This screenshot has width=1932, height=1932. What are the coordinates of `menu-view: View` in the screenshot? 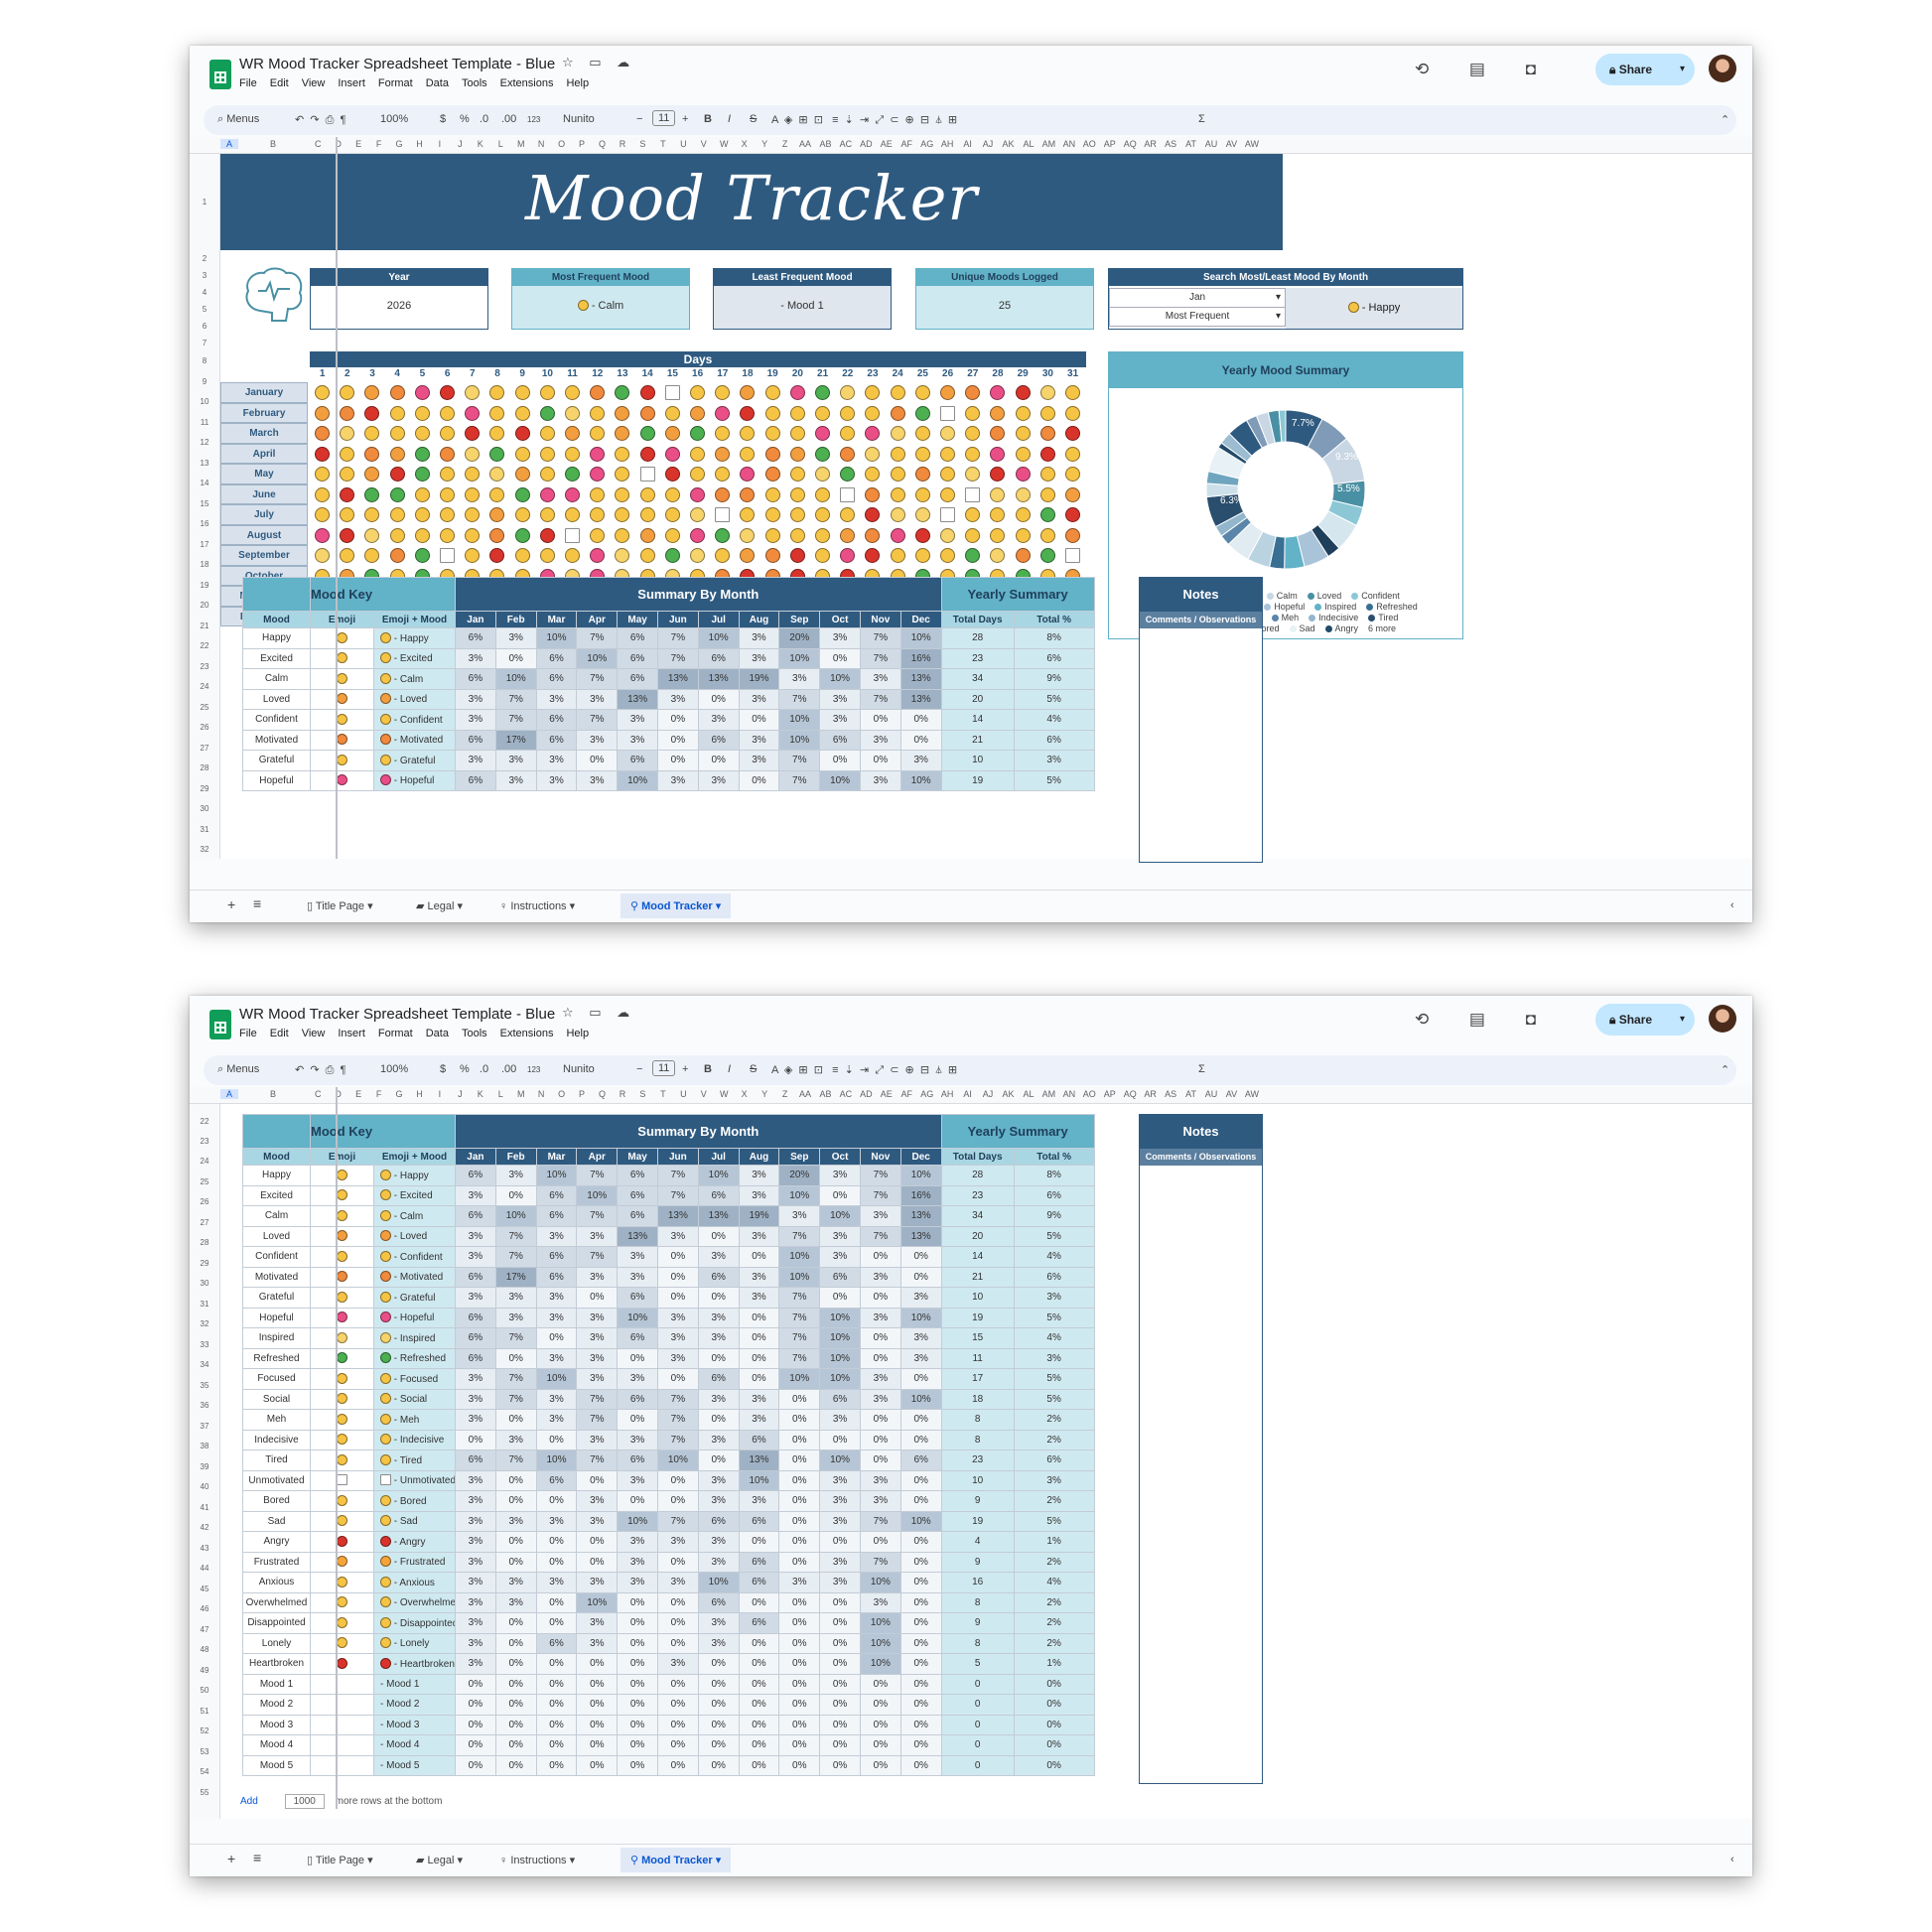 It's located at (314, 1034).